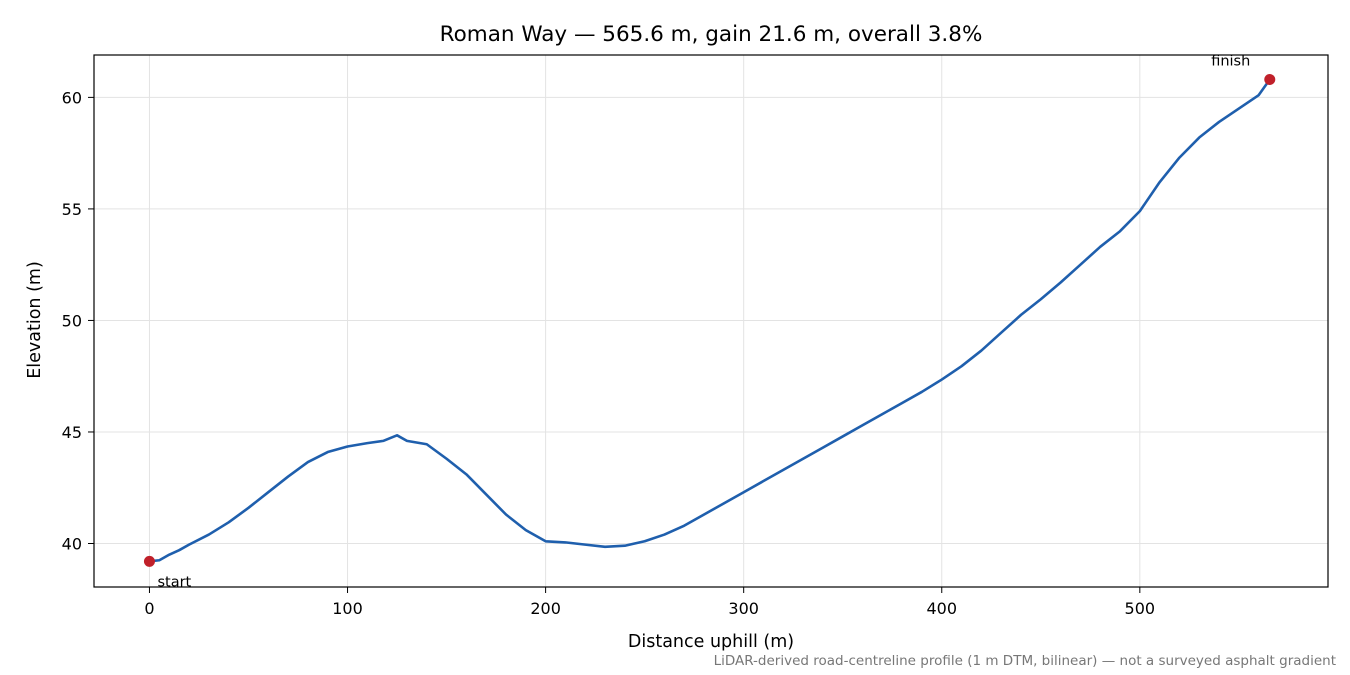 The image size is (1350, 675). Describe the element at coordinates (1140, 608) in the screenshot. I see `x-tick-label: 500` at that location.